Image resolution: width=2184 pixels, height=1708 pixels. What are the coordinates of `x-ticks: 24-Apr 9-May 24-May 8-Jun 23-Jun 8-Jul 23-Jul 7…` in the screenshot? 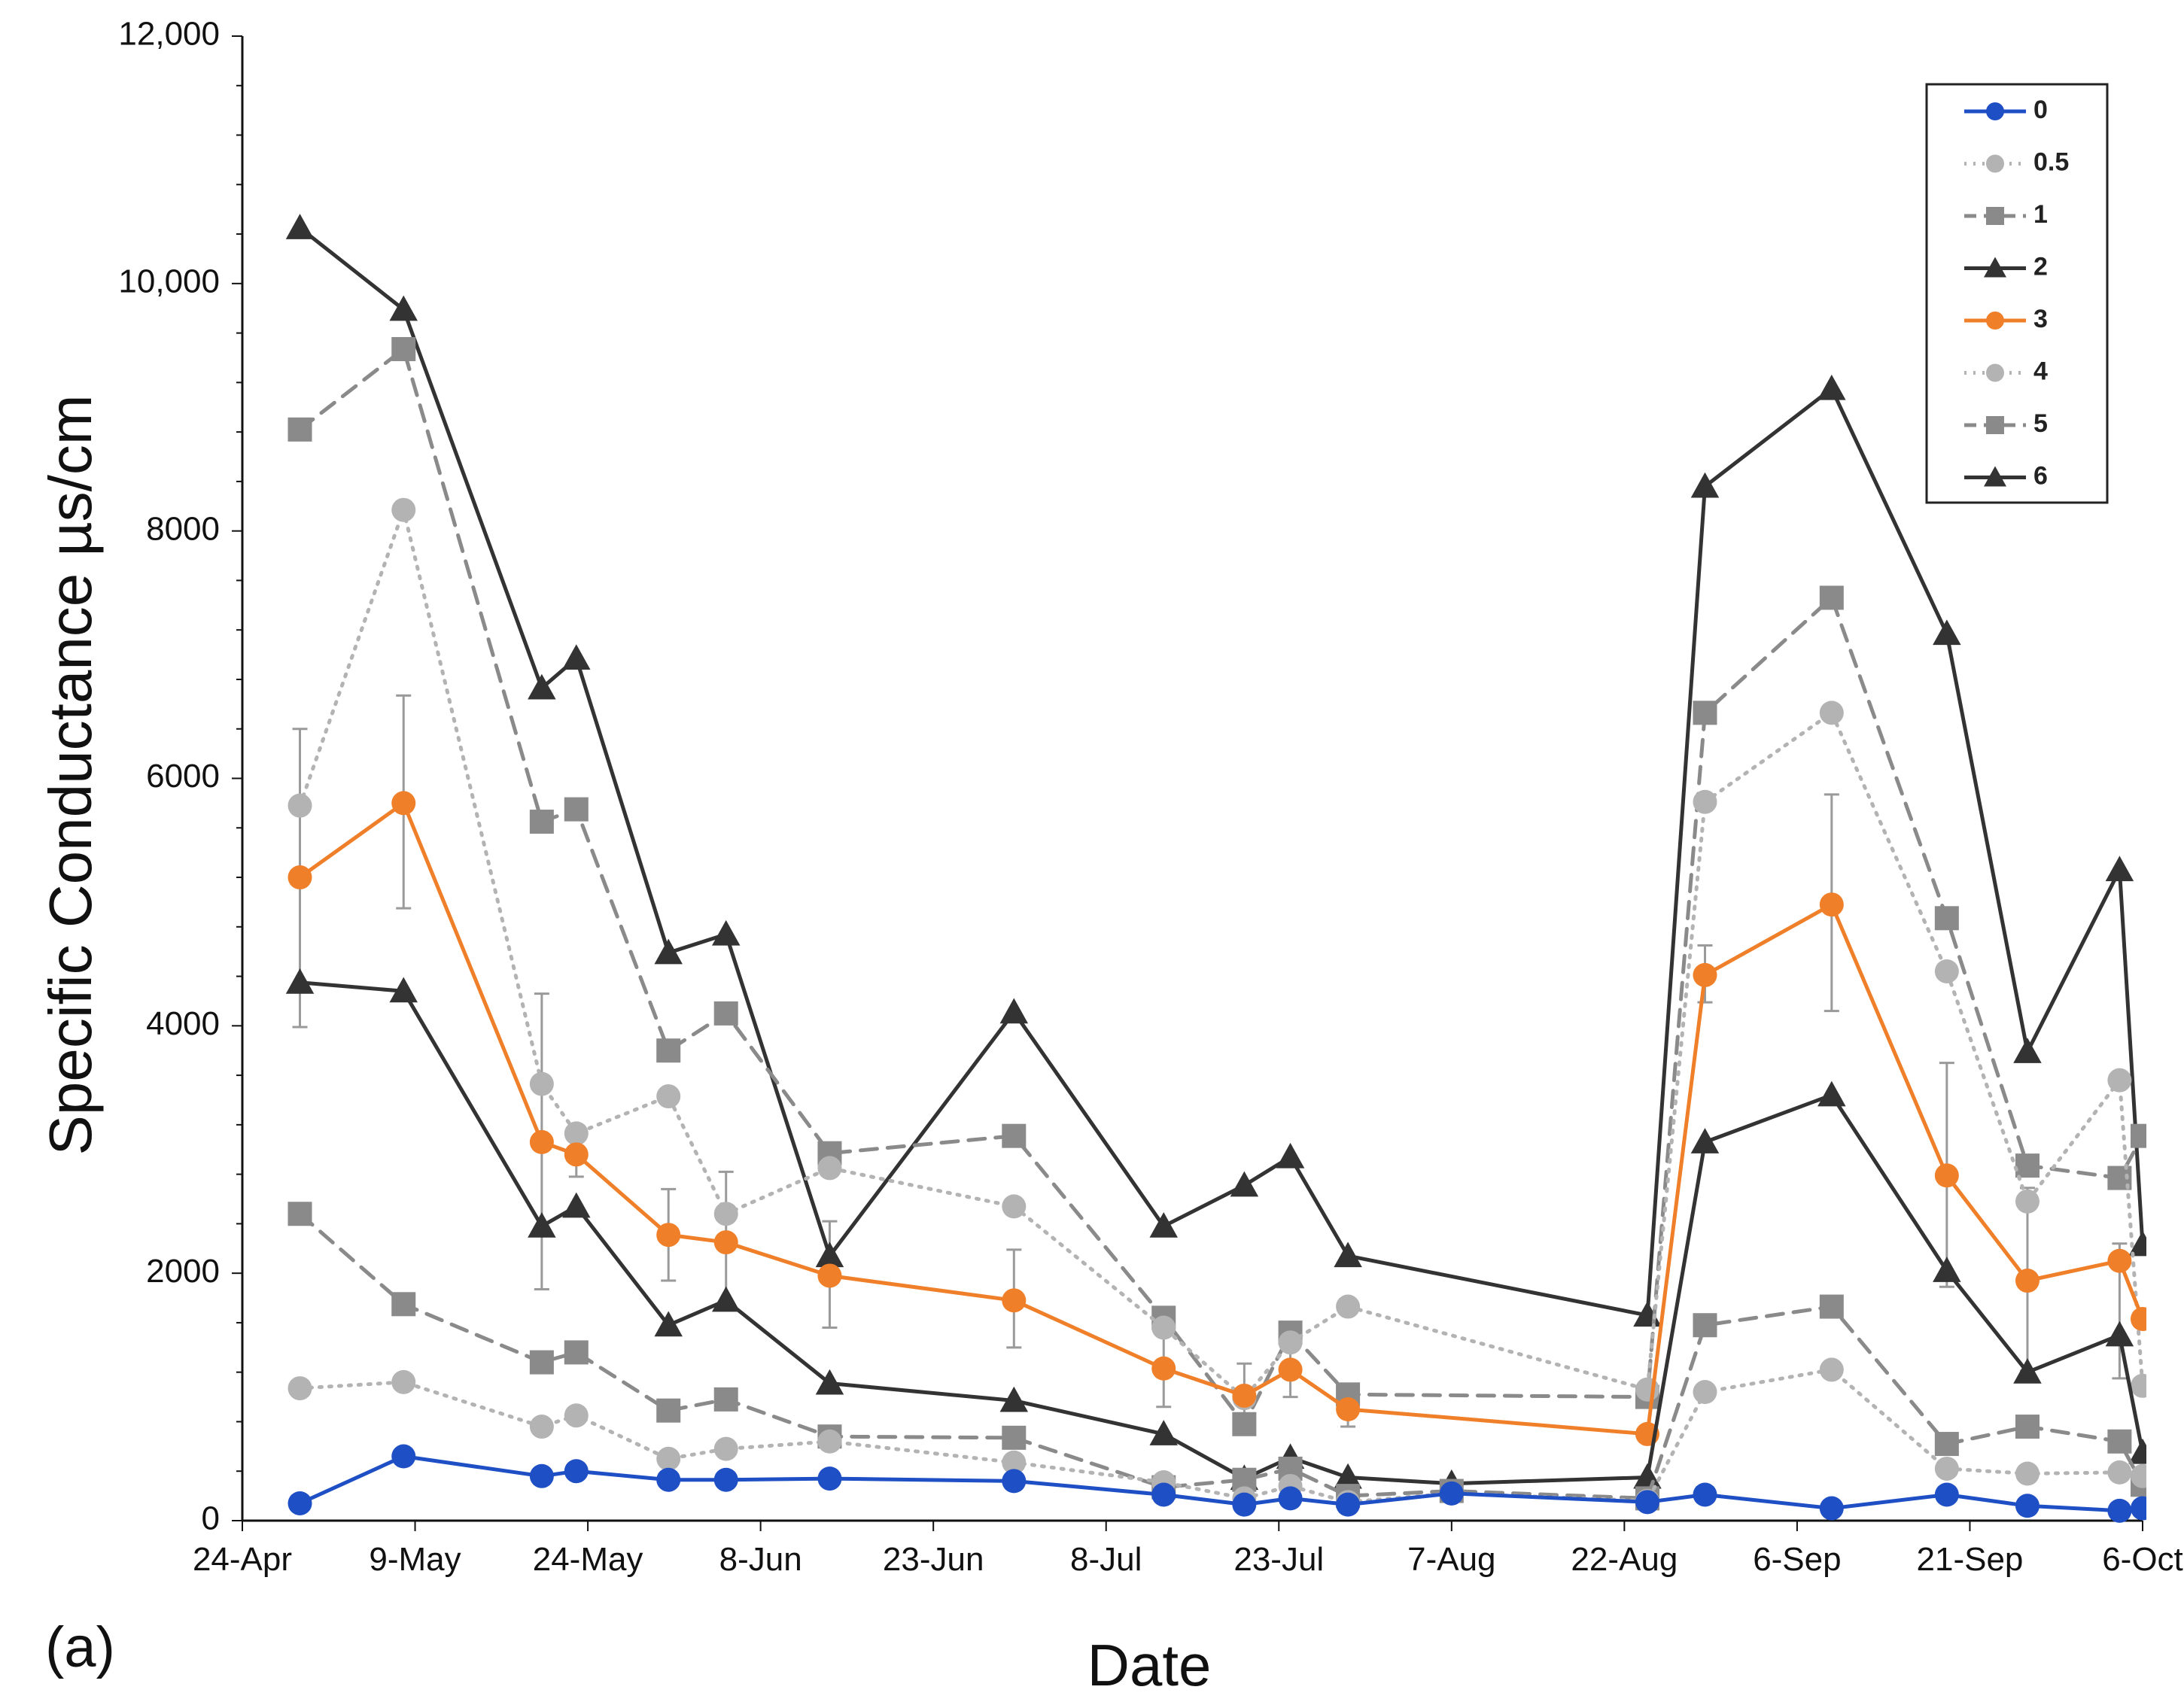 It's located at (1188, 1549).